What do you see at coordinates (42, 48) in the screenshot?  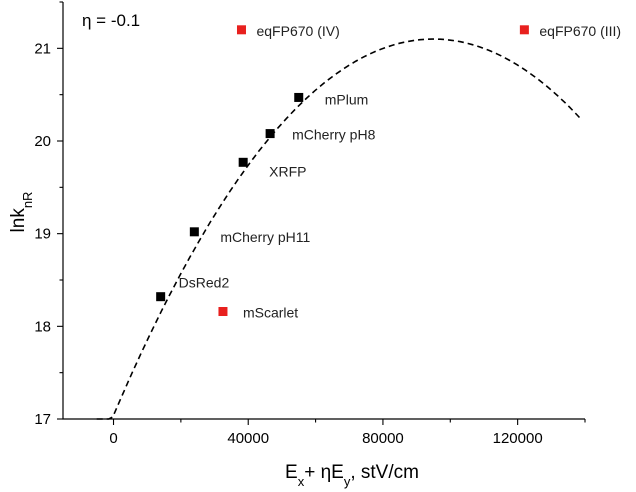 I see `y-tick-label: 21` at bounding box center [42, 48].